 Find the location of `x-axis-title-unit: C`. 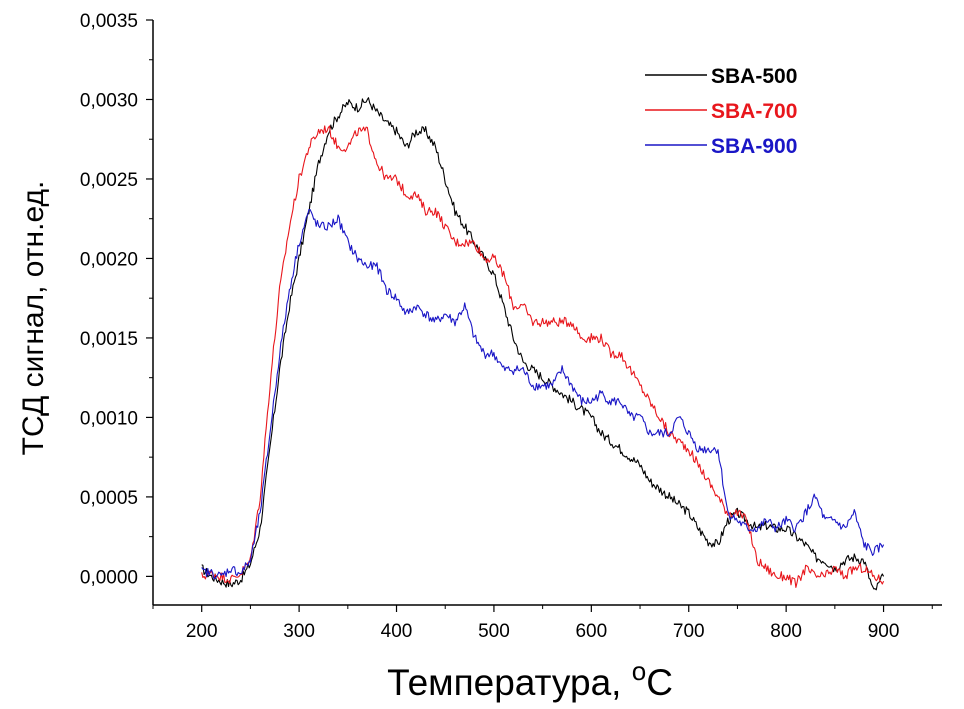

x-axis-title-unit: C is located at coordinates (659, 682).